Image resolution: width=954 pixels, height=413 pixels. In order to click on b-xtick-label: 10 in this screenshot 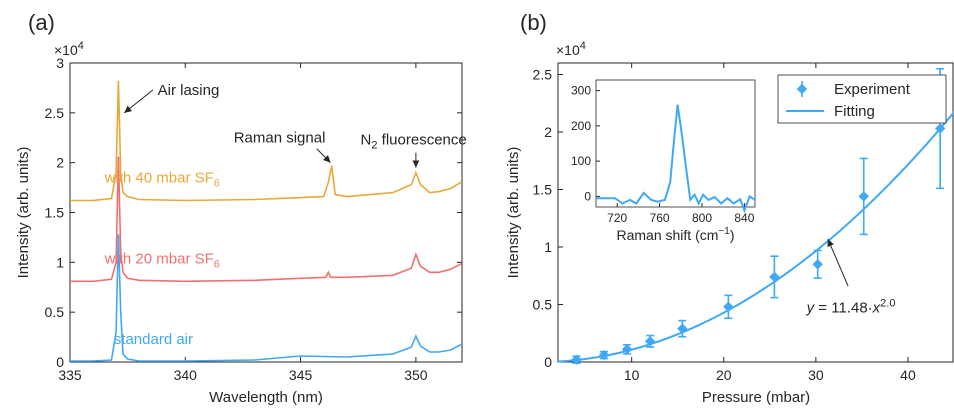, I will do `click(632, 375)`.